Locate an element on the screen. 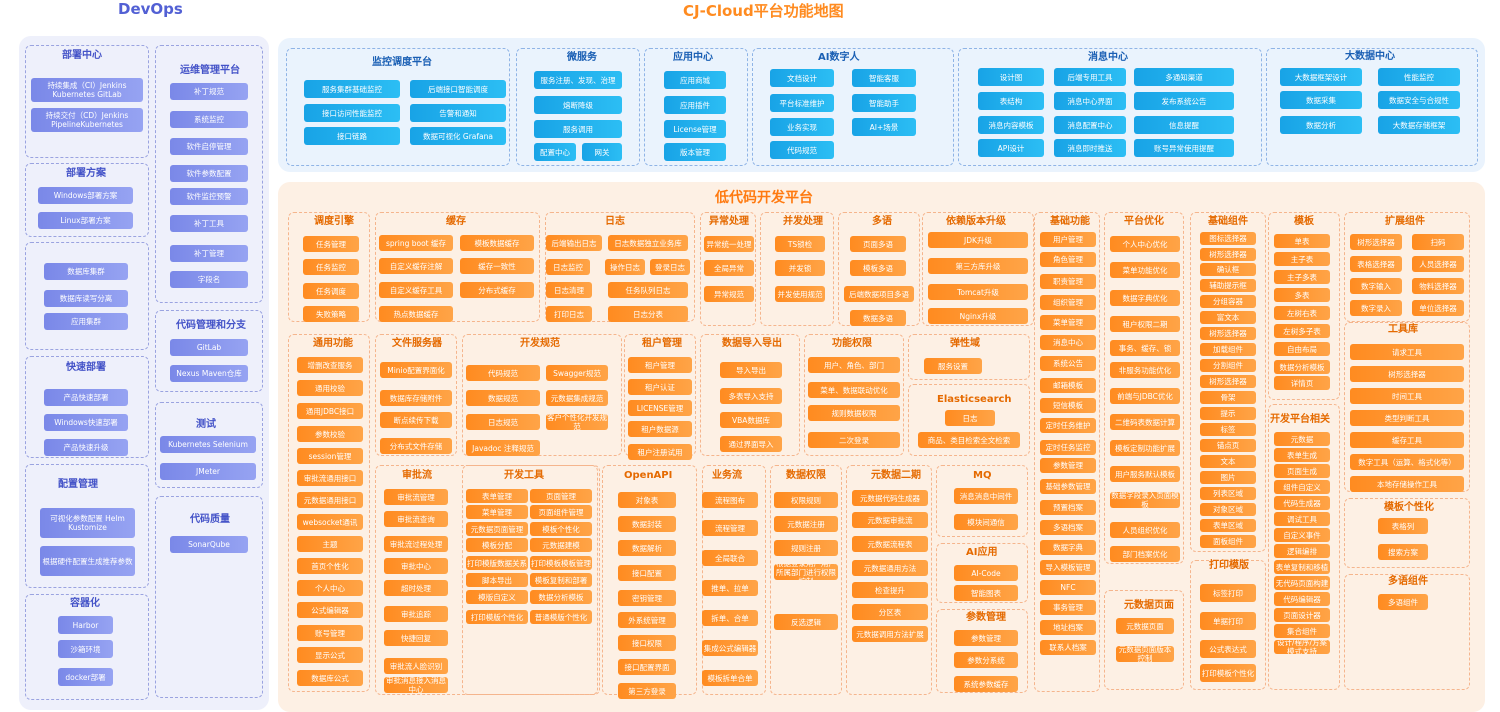 This screenshot has height=712, width=1500. lc-item: 基础参数管理 is located at coordinates (1068, 486).